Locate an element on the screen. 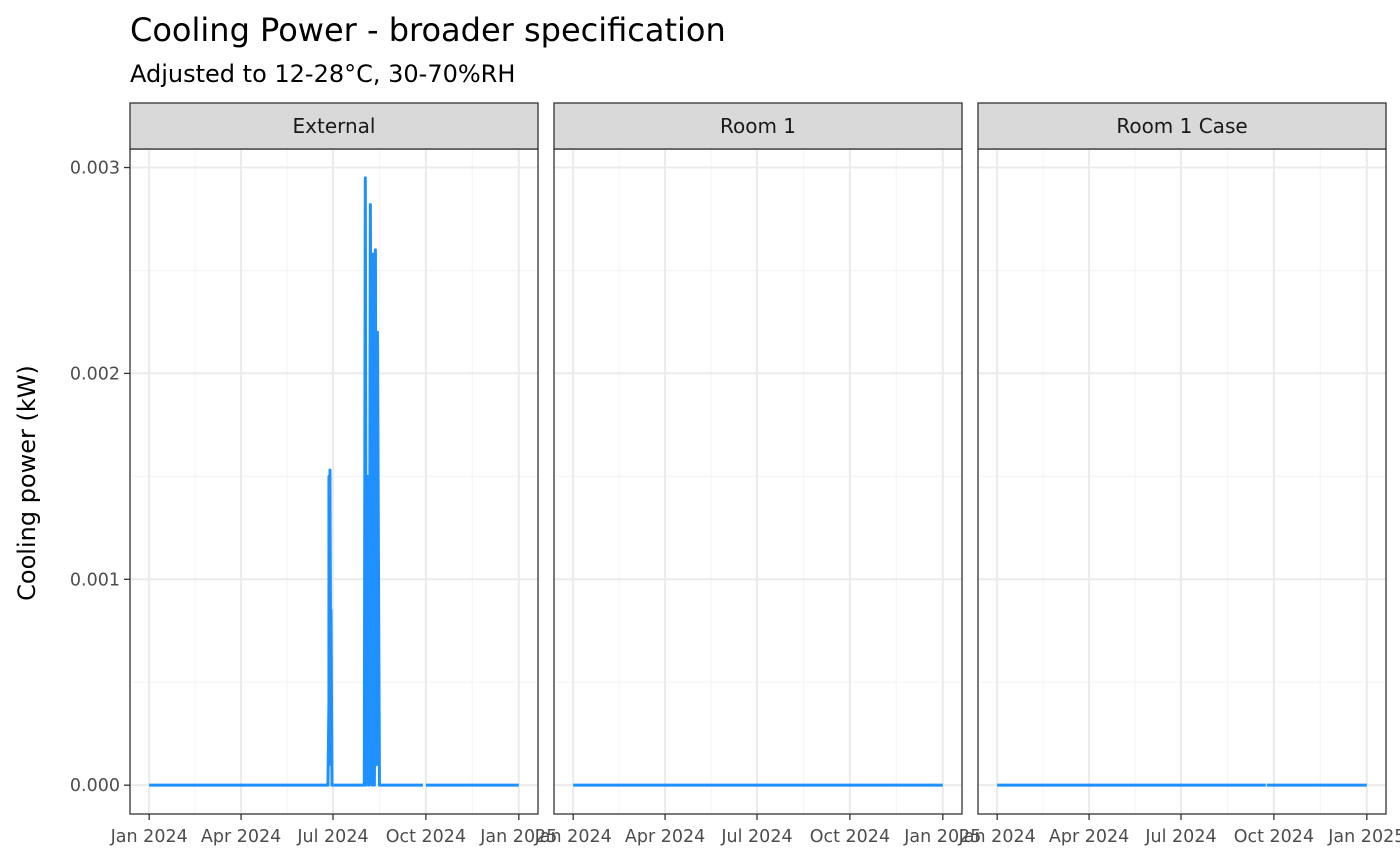 This screenshot has height=865, width=1400. chart-title: Cooling Power - broader specification is located at coordinates (428, 30).